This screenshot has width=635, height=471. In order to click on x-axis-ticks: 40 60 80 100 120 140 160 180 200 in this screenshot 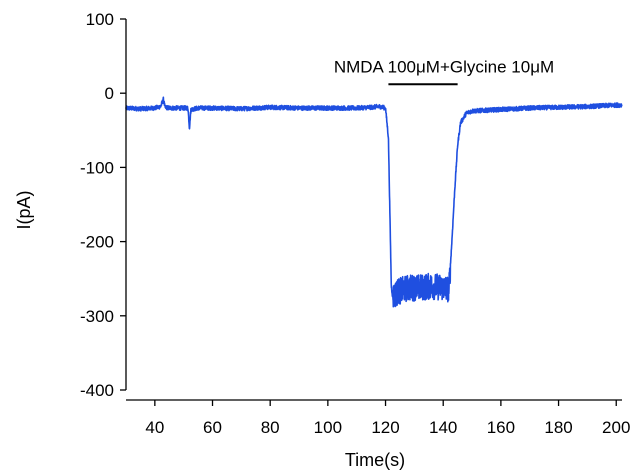, I will do `click(387, 418)`.